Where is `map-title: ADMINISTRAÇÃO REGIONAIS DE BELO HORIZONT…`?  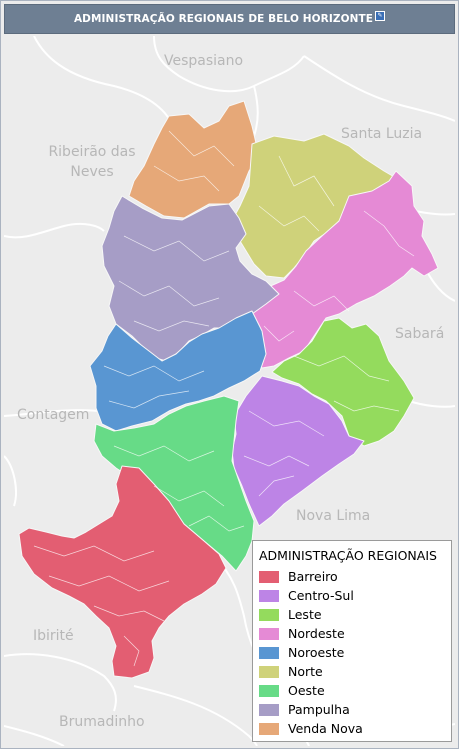
map-title: ADMINISTRAÇÃO REGIONAIS DE BELO HORIZONT… is located at coordinates (223, 19).